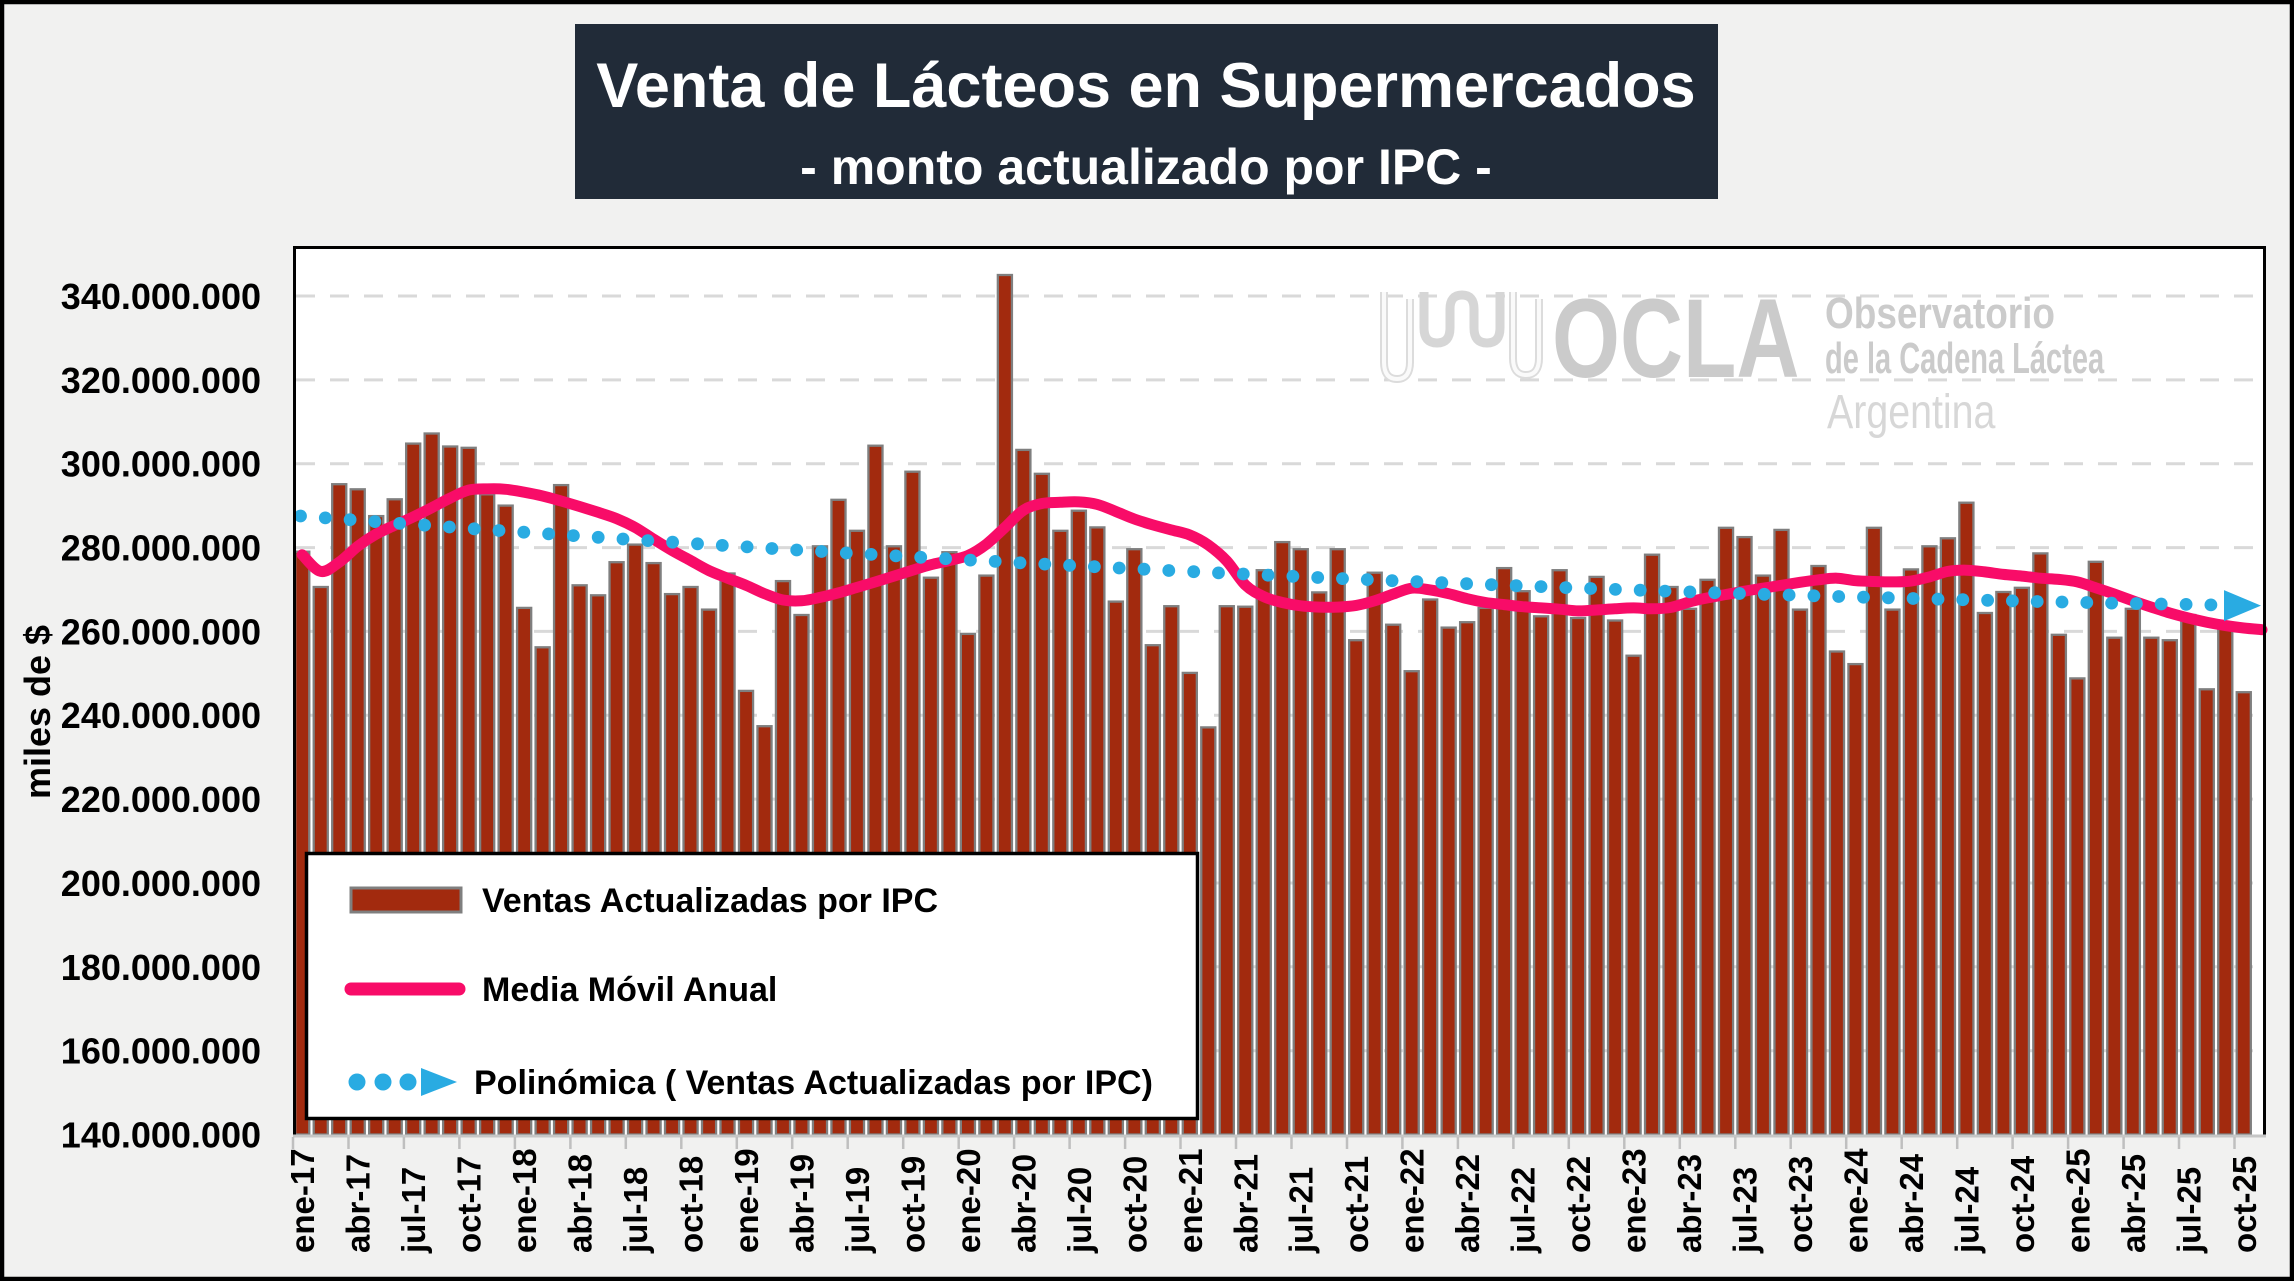 The width and height of the screenshot is (2294, 1281). I want to click on svg-text: jul-17, so click(413, 1210).